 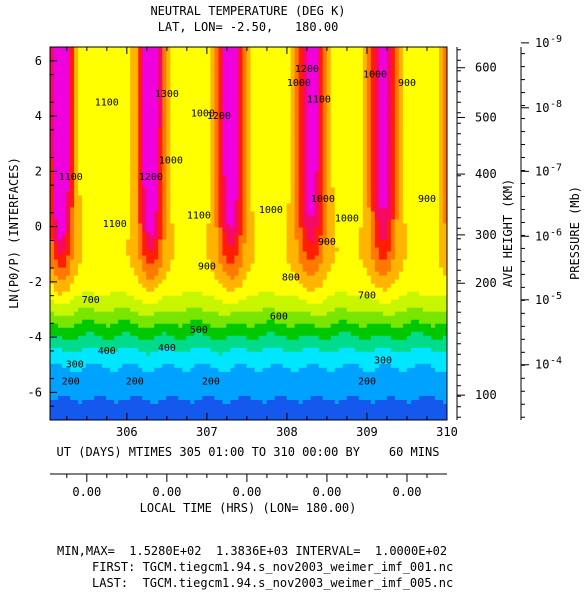 What do you see at coordinates (542, 300) in the screenshot?
I see `pressure-tick-label: 10` at bounding box center [542, 300].